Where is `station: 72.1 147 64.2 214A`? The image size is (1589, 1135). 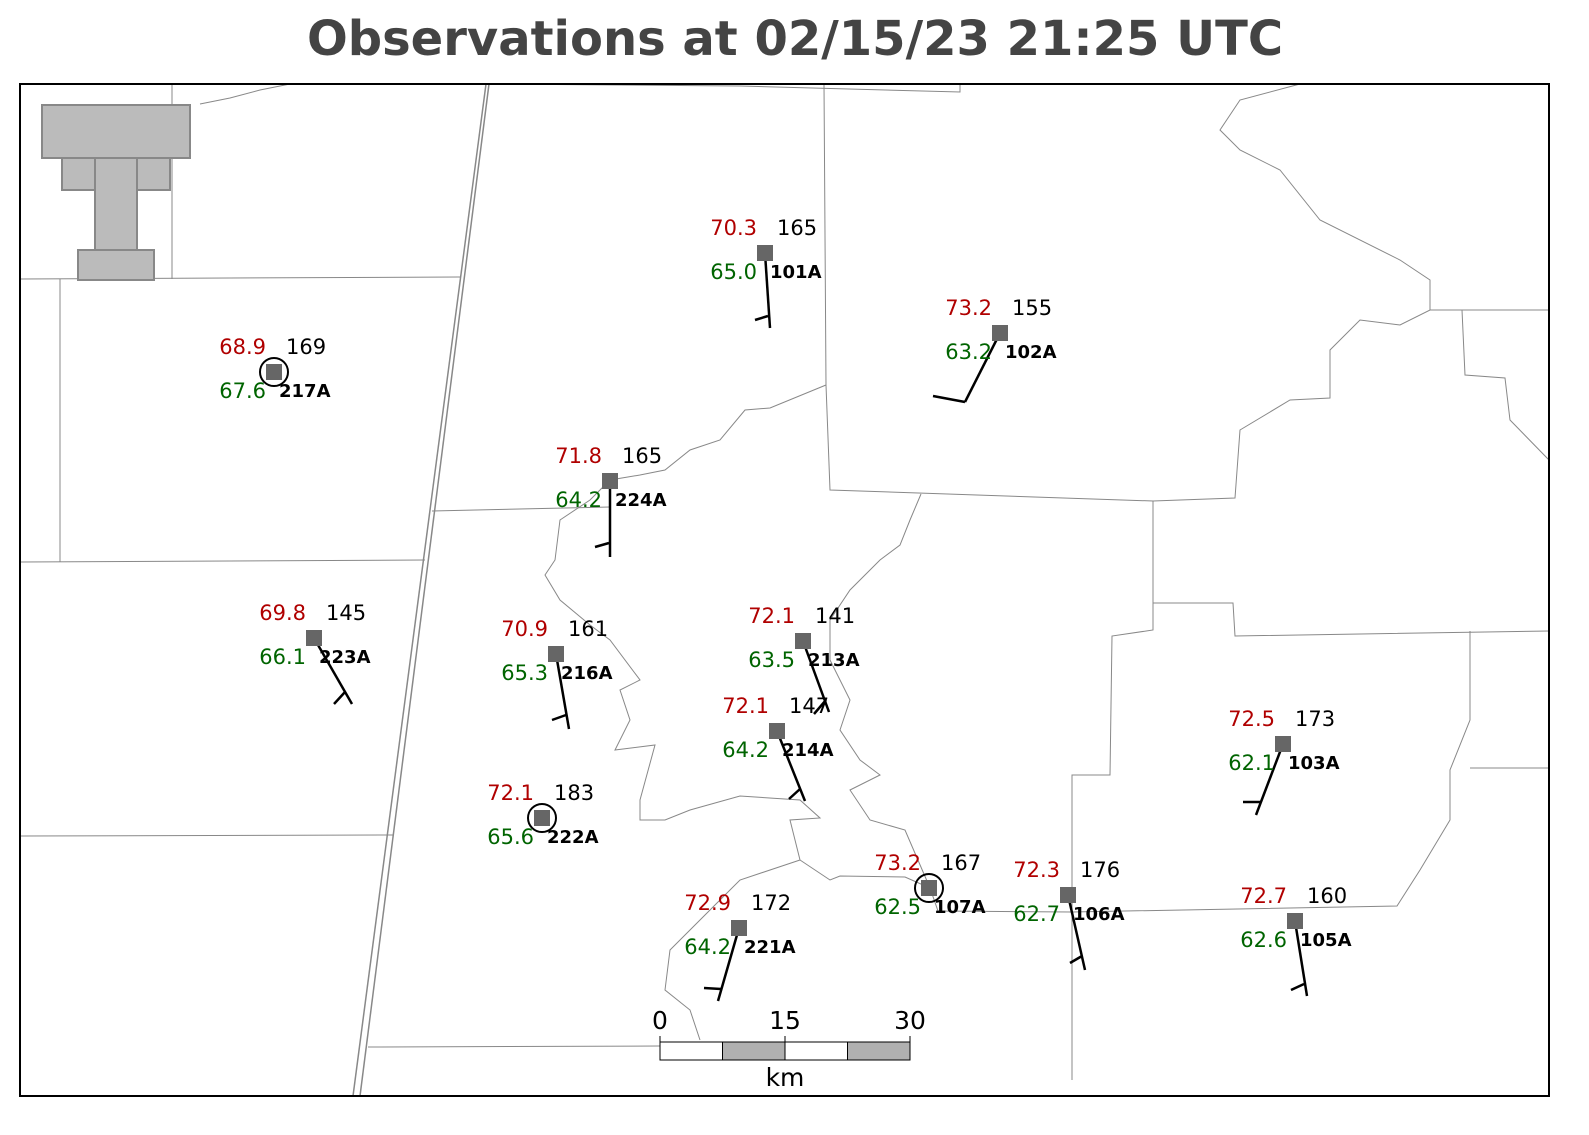
station: 72.1 147 64.2 214A is located at coordinates (778, 748).